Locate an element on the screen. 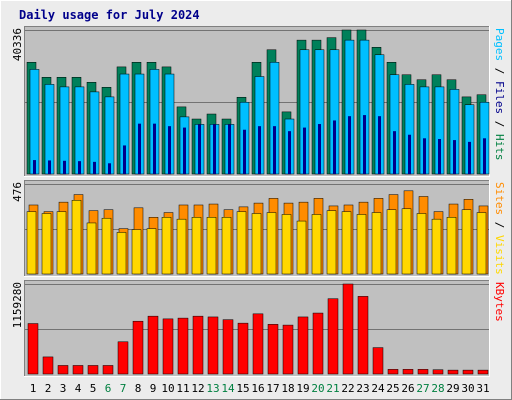 The height and width of the screenshot is (400, 512). x-tick-label-day-13: 13 is located at coordinates (212, 388).